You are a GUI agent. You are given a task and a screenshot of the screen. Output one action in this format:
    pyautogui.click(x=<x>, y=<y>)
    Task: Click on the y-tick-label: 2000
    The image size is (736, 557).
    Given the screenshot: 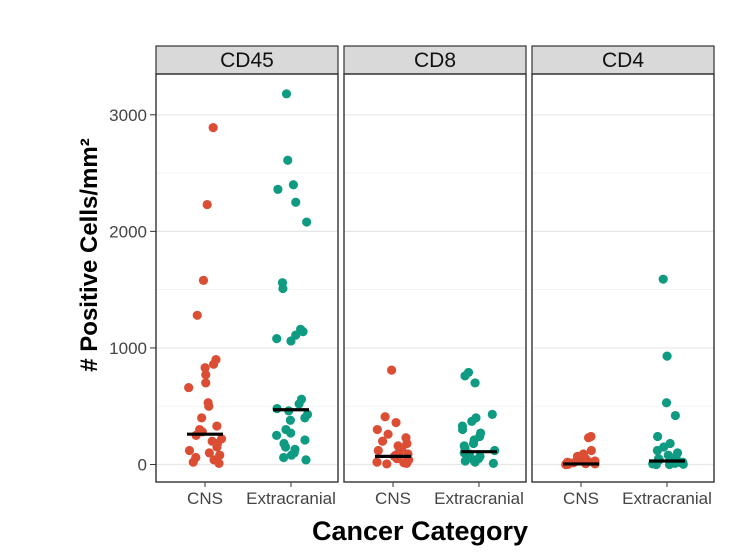 What is the action you would take?
    pyautogui.click(x=128, y=231)
    